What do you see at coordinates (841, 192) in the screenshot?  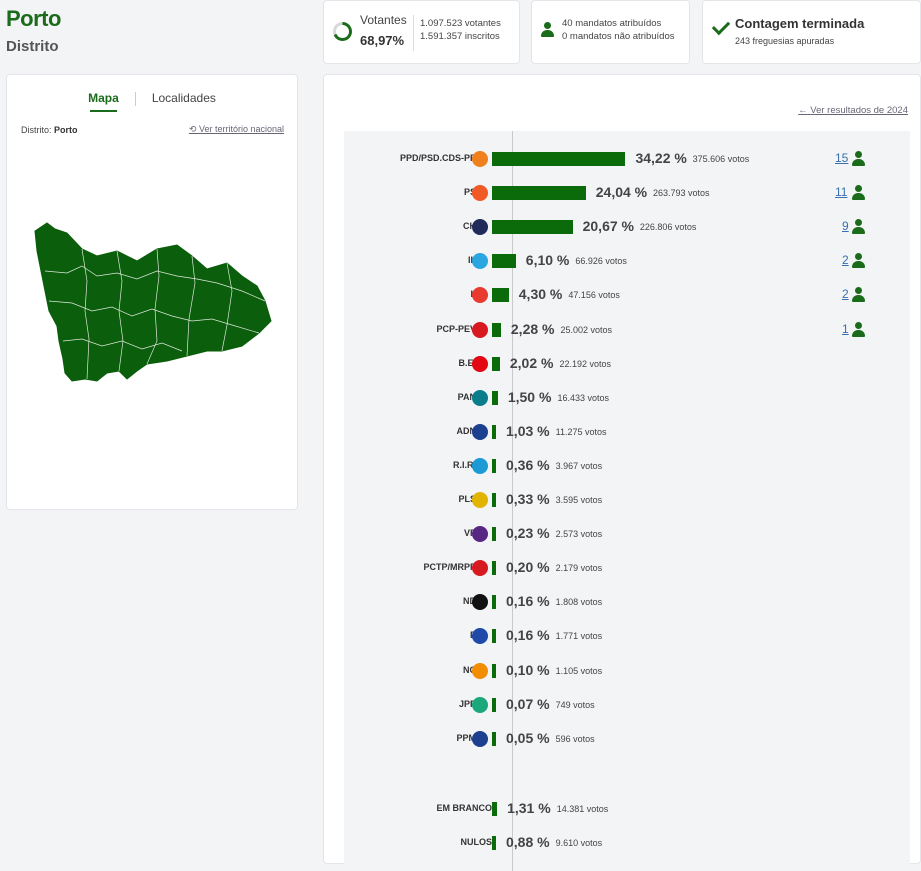 I see `seats-link: 11` at bounding box center [841, 192].